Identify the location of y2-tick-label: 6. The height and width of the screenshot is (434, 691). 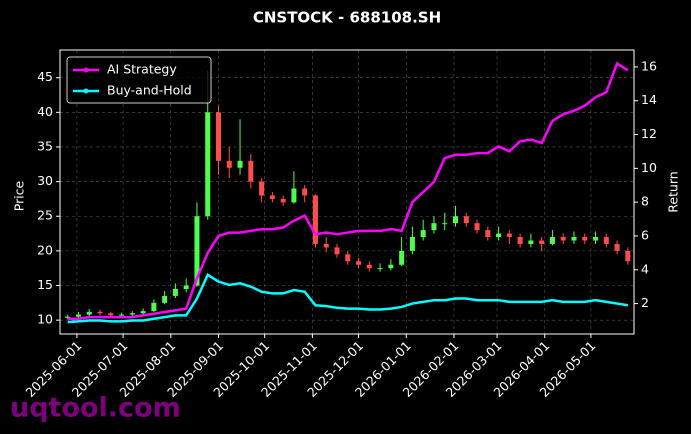
(645, 234).